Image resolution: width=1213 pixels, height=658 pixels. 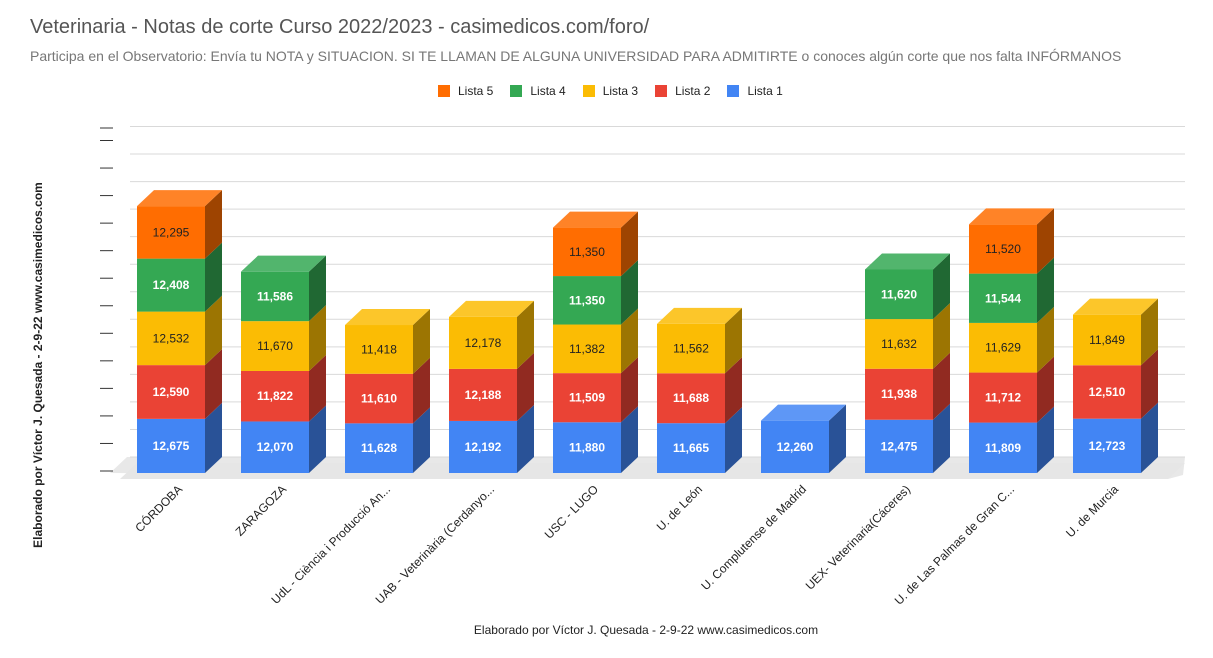 I want to click on data-label: 11,688, so click(x=691, y=398).